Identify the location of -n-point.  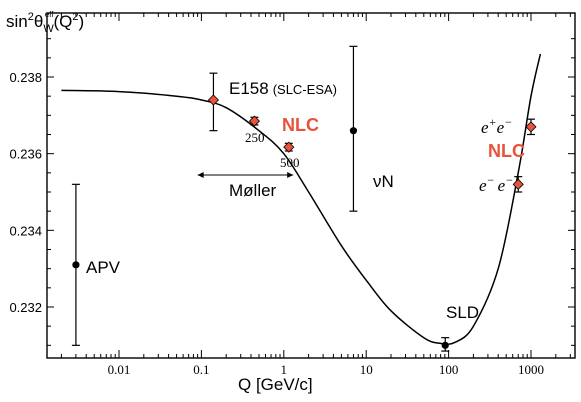
(353, 131).